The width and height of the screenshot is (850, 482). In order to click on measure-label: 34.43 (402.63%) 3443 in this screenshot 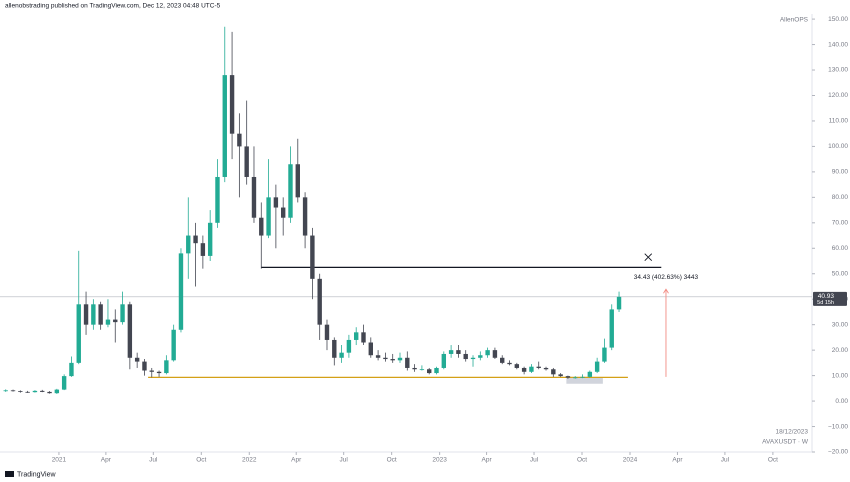, I will do `click(666, 277)`.